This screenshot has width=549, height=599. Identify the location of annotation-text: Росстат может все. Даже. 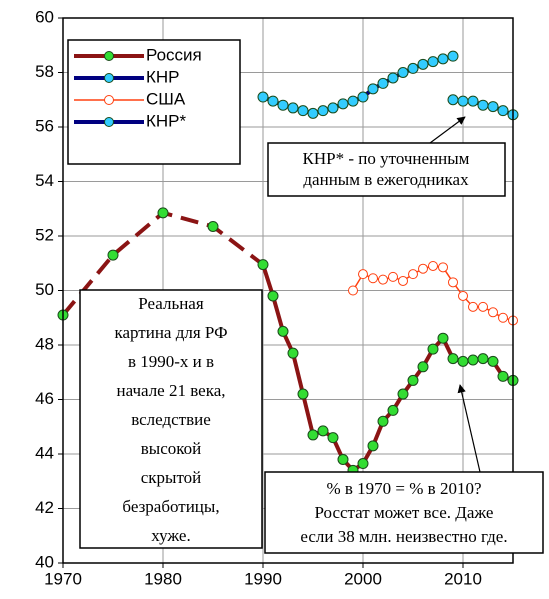
(404, 512).